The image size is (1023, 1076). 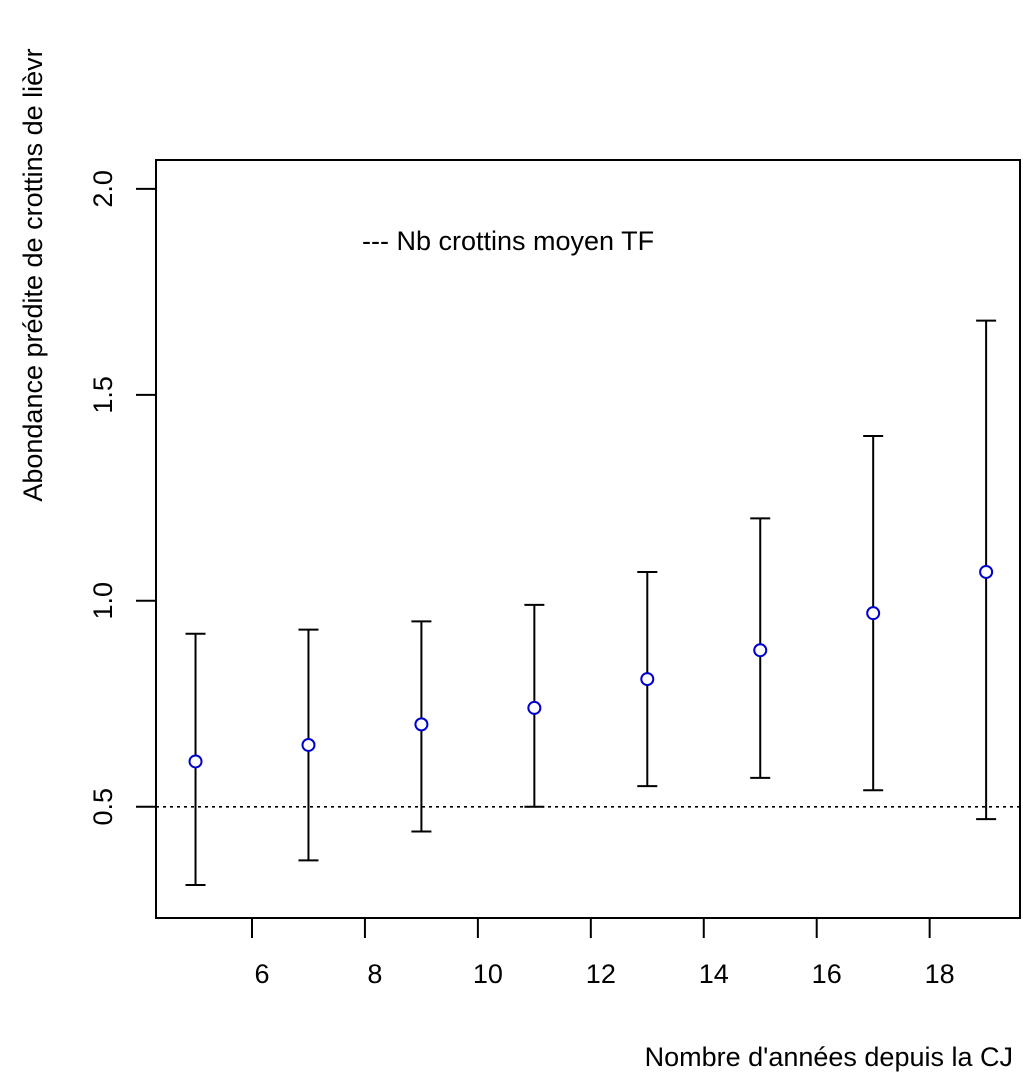 What do you see at coordinates (488, 974) in the screenshot?
I see `x-tick-label: 10` at bounding box center [488, 974].